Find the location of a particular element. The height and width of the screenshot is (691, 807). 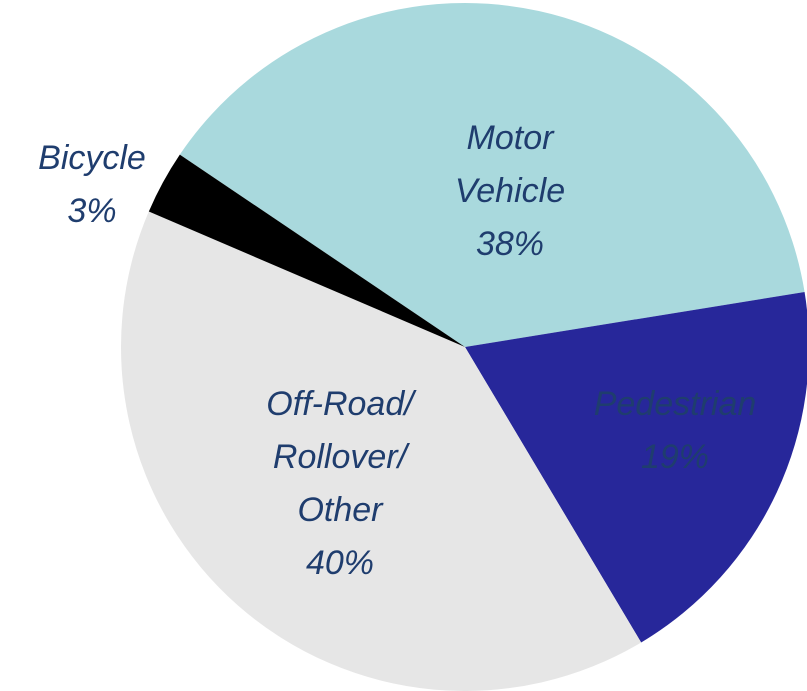

slice-label: Off-Road/ Rollover/ Other 40% is located at coordinates (340, 484).